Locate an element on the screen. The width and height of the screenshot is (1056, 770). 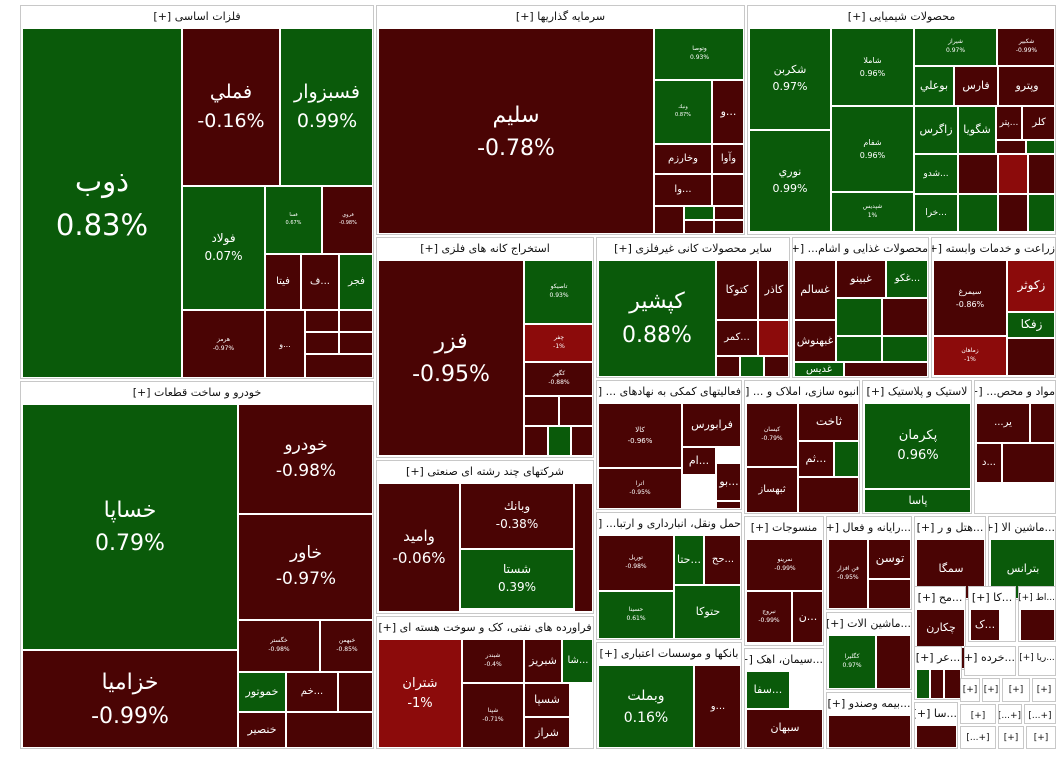
stock-tile: سبهان is located at coordinates (784, 728).